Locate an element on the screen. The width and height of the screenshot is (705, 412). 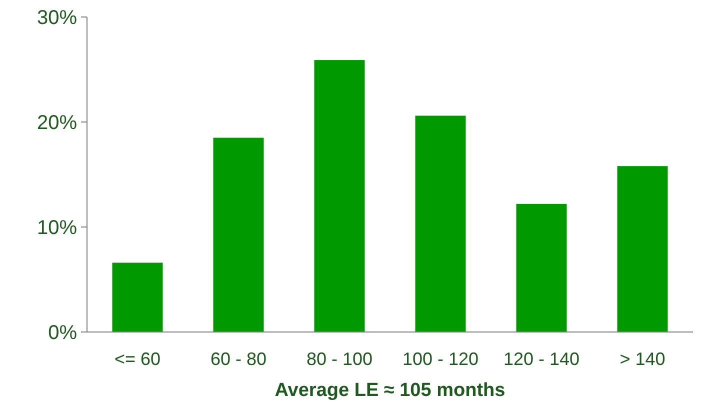
x-tick-label: <= 60 is located at coordinates (137, 359).